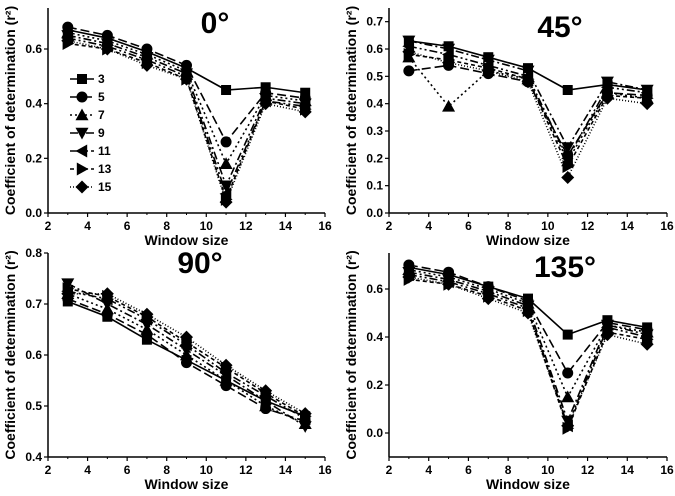 The image size is (675, 496). What do you see at coordinates (82, 187) in the screenshot?
I see `legend-marker-diamond` at bounding box center [82, 187].